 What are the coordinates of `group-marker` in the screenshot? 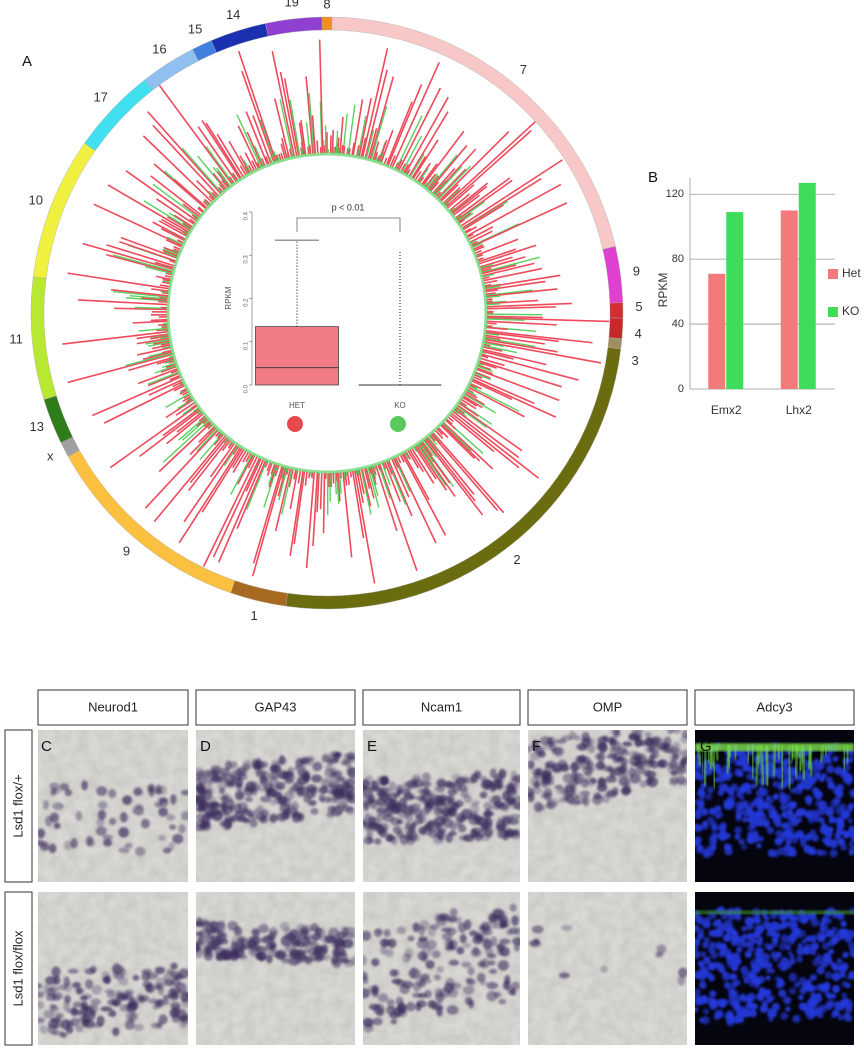 It's located at (295, 424).